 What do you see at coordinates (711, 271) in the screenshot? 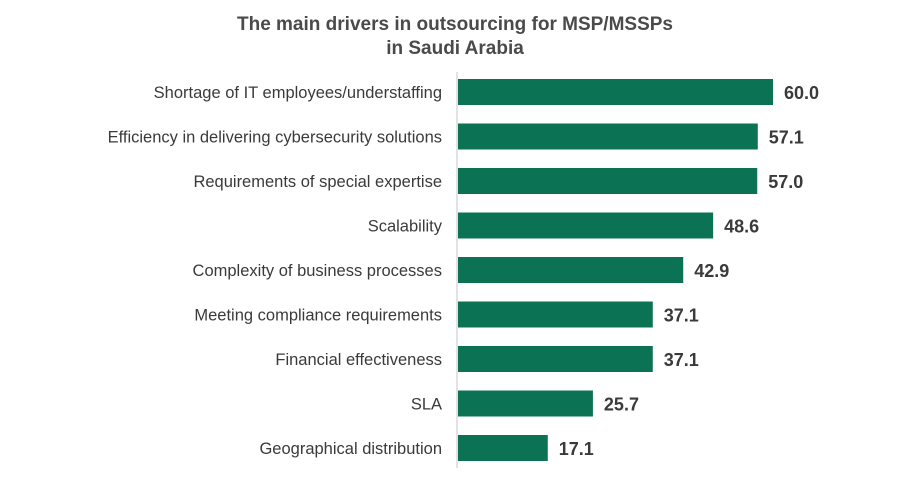
I see `value-label: 42.9` at bounding box center [711, 271].